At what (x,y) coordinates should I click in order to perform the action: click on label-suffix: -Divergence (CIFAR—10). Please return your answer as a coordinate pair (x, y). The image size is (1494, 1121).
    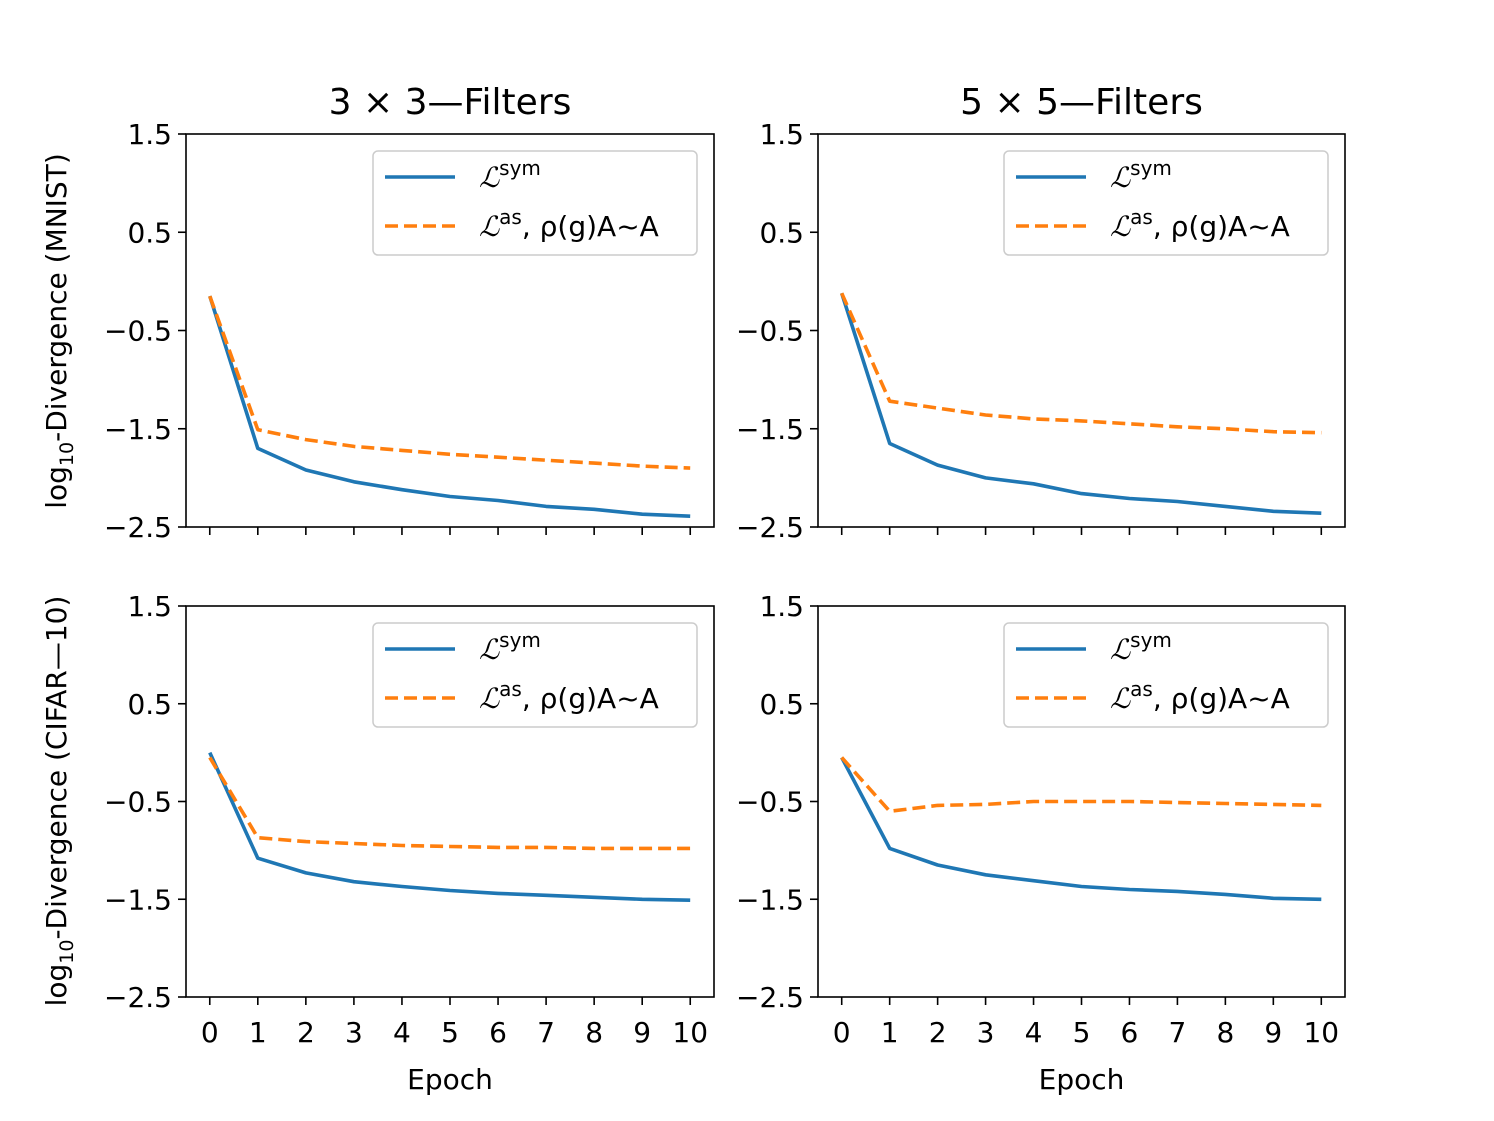
    Looking at the image, I should click on (56, 768).